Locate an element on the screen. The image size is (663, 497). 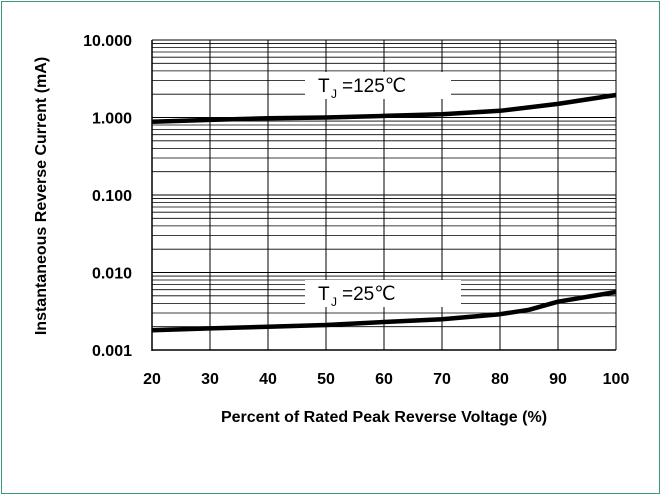
x-tick-label: 60 is located at coordinates (384, 379).